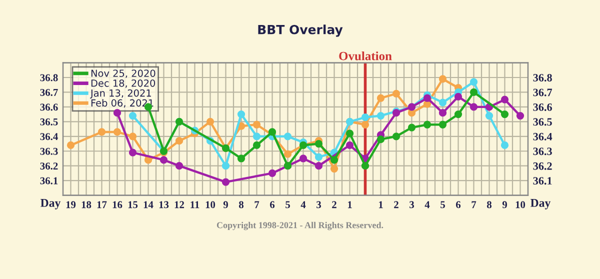 The image size is (600, 279). Describe the element at coordinates (71, 204) in the screenshot. I see `x-tick-label: 19` at that location.